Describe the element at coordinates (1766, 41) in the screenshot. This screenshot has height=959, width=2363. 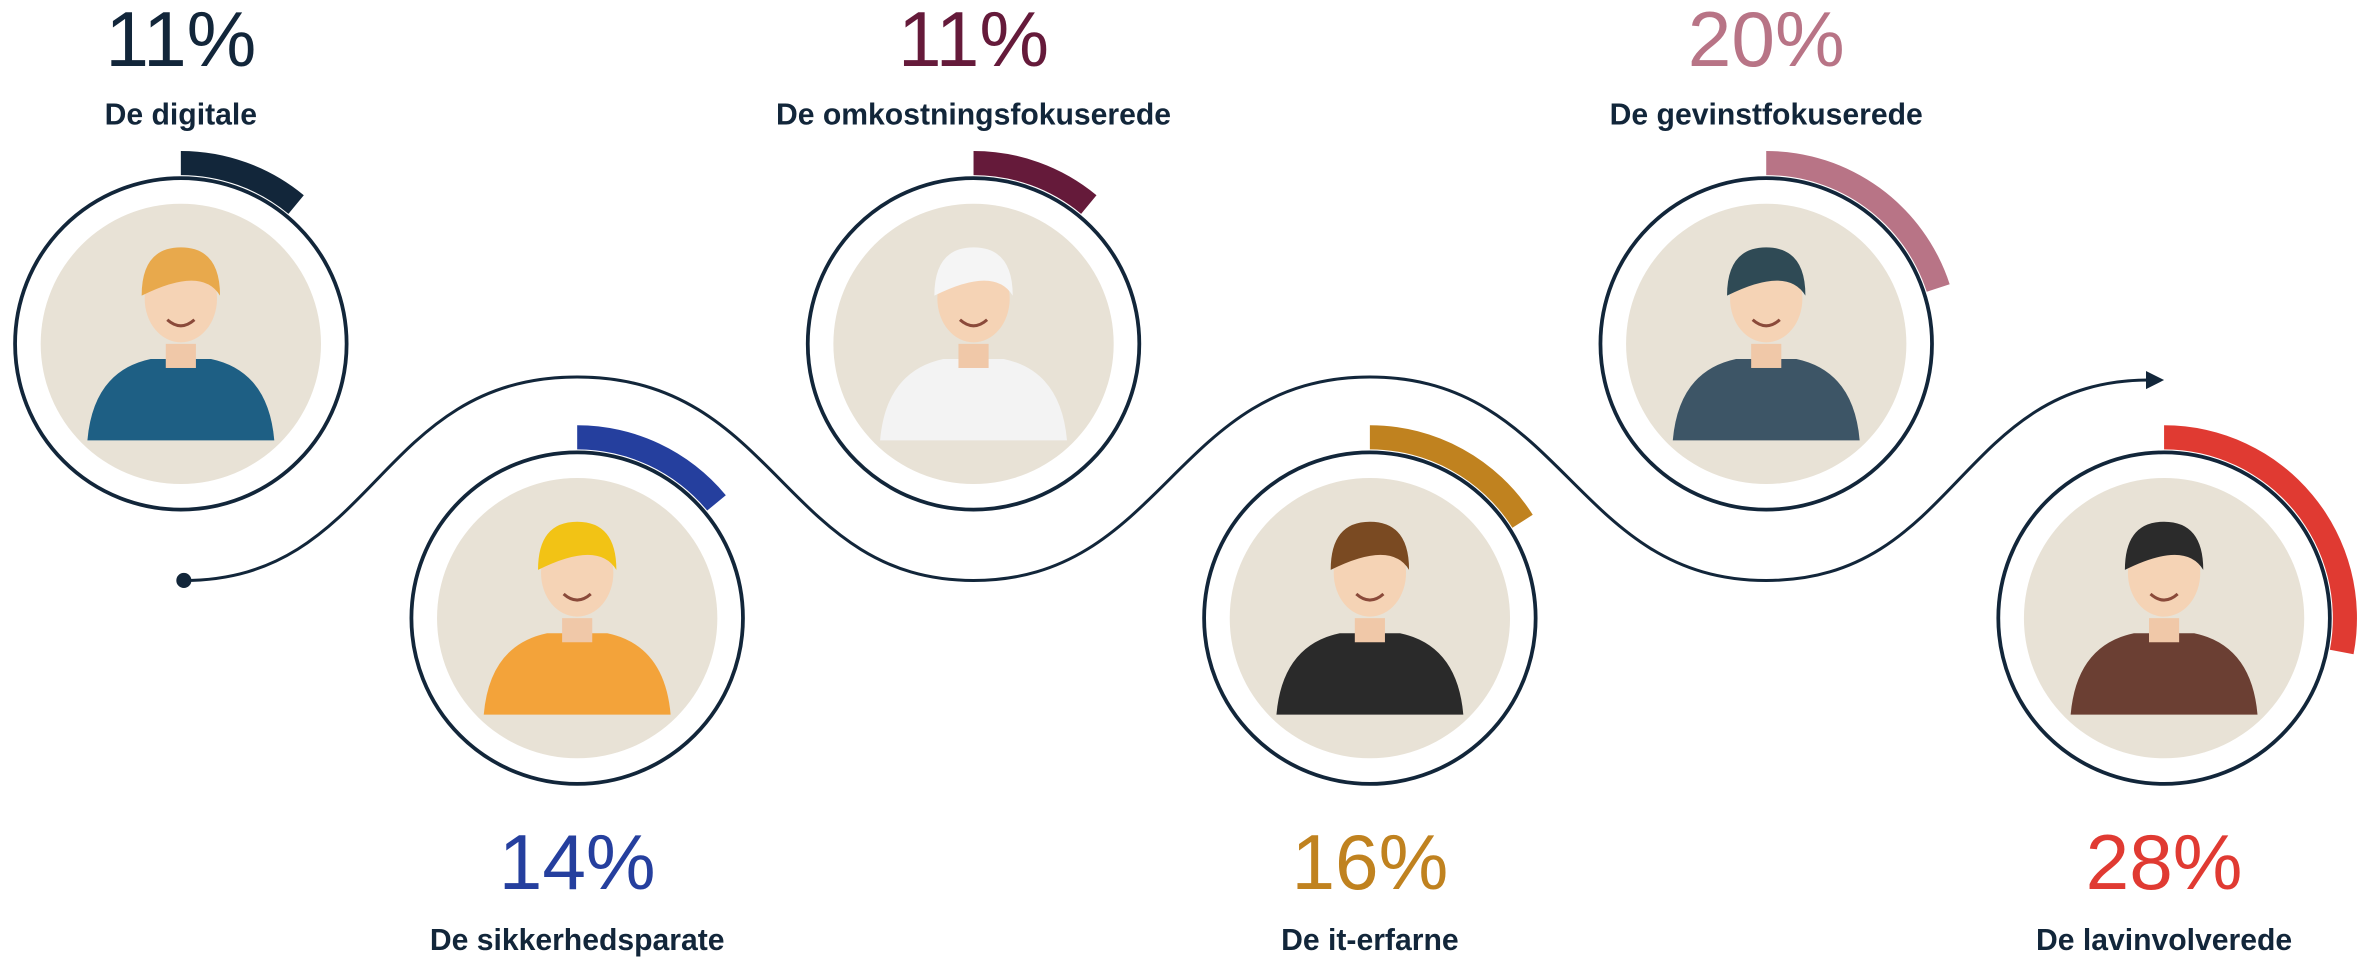
I see `percent-label: 20%` at that location.